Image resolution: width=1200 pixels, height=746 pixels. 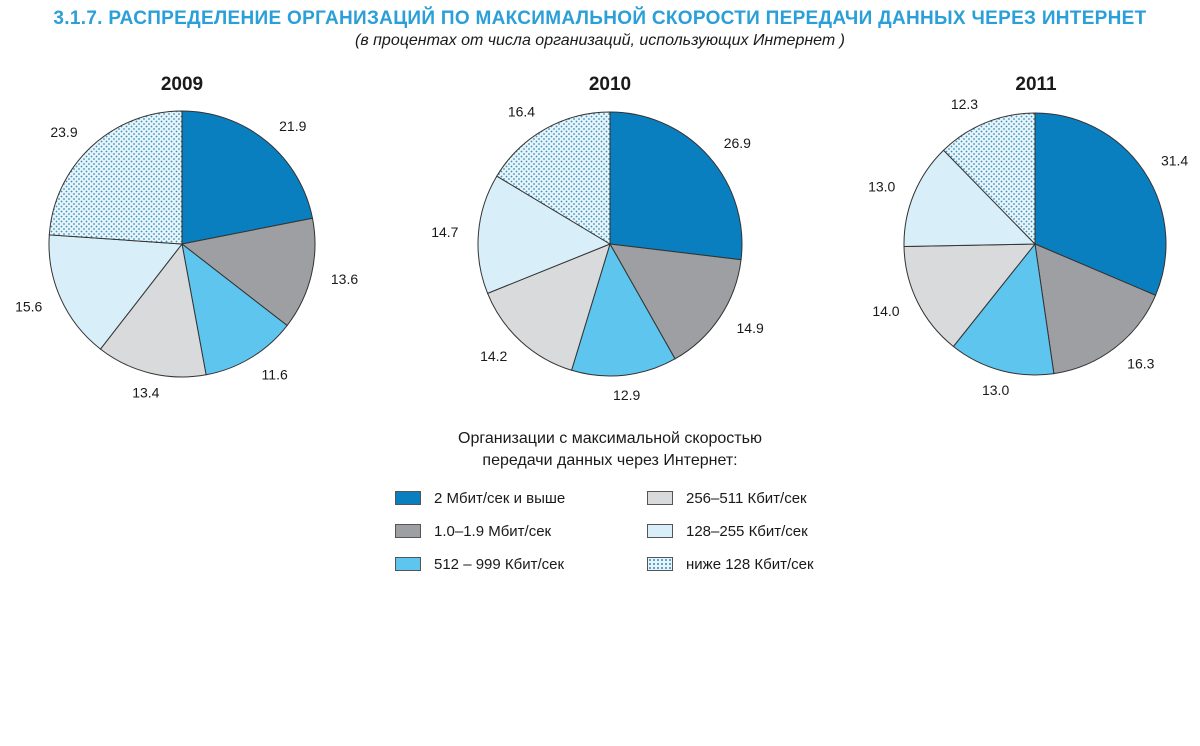 What do you see at coordinates (499, 564) in the screenshot?
I see `legend-label: 512 – 999 Кбит/сек` at bounding box center [499, 564].